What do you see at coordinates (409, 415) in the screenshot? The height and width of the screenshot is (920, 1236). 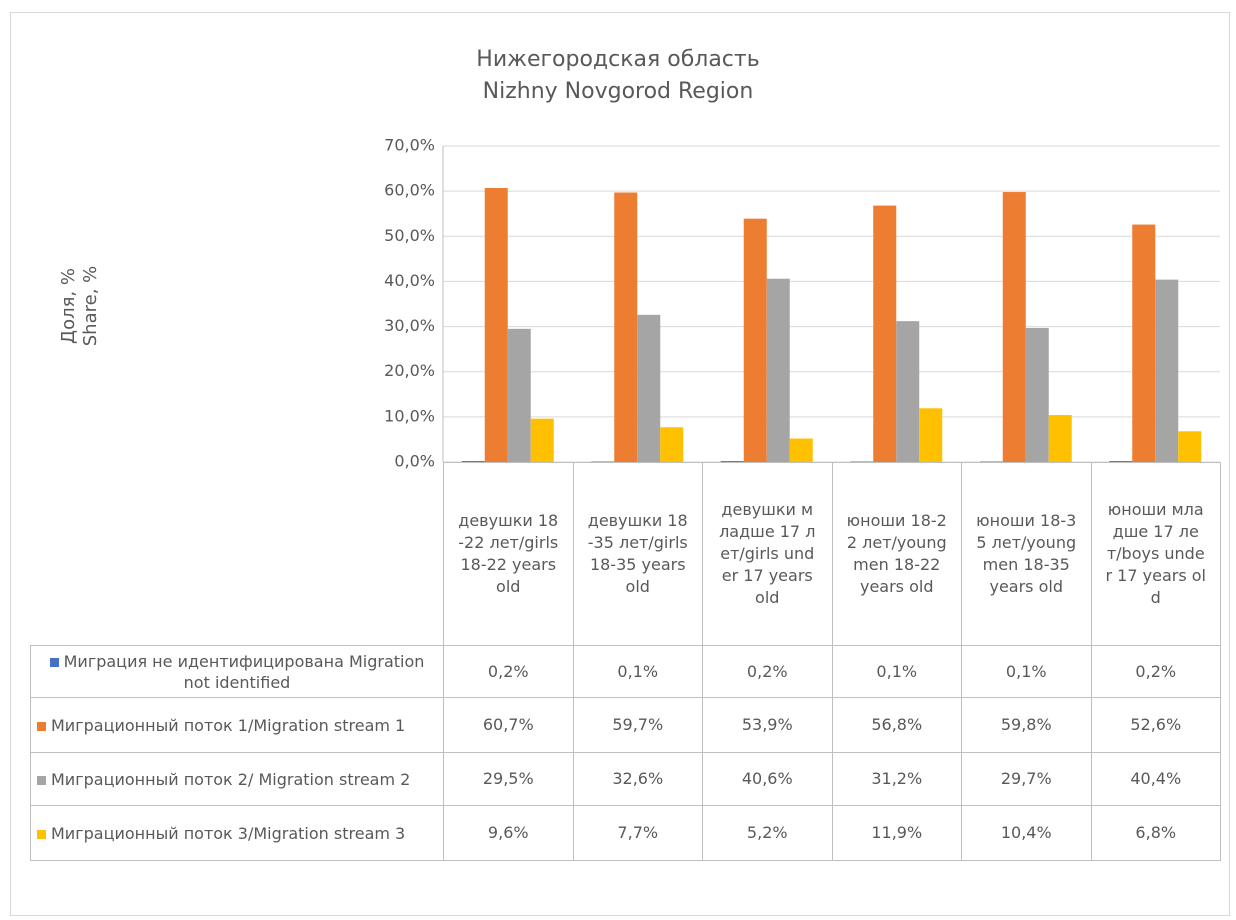 I see `y-tick-label: 10,0%` at bounding box center [409, 415].